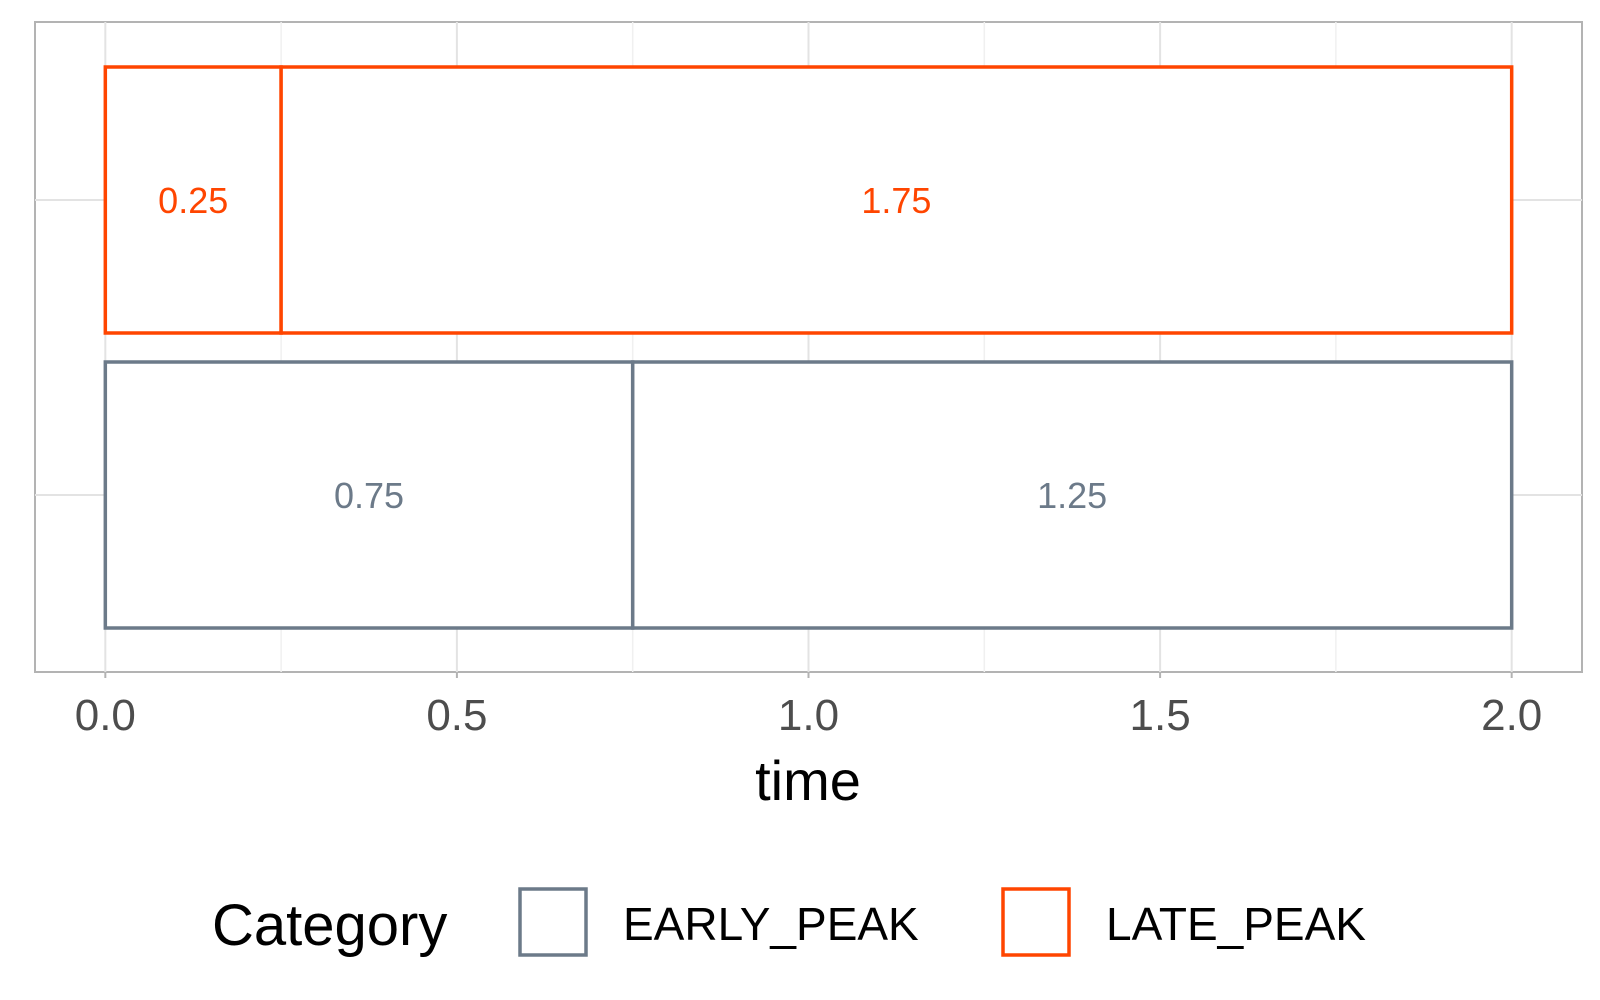  I want to click on x-tick-label: 0.0, so click(105, 715).